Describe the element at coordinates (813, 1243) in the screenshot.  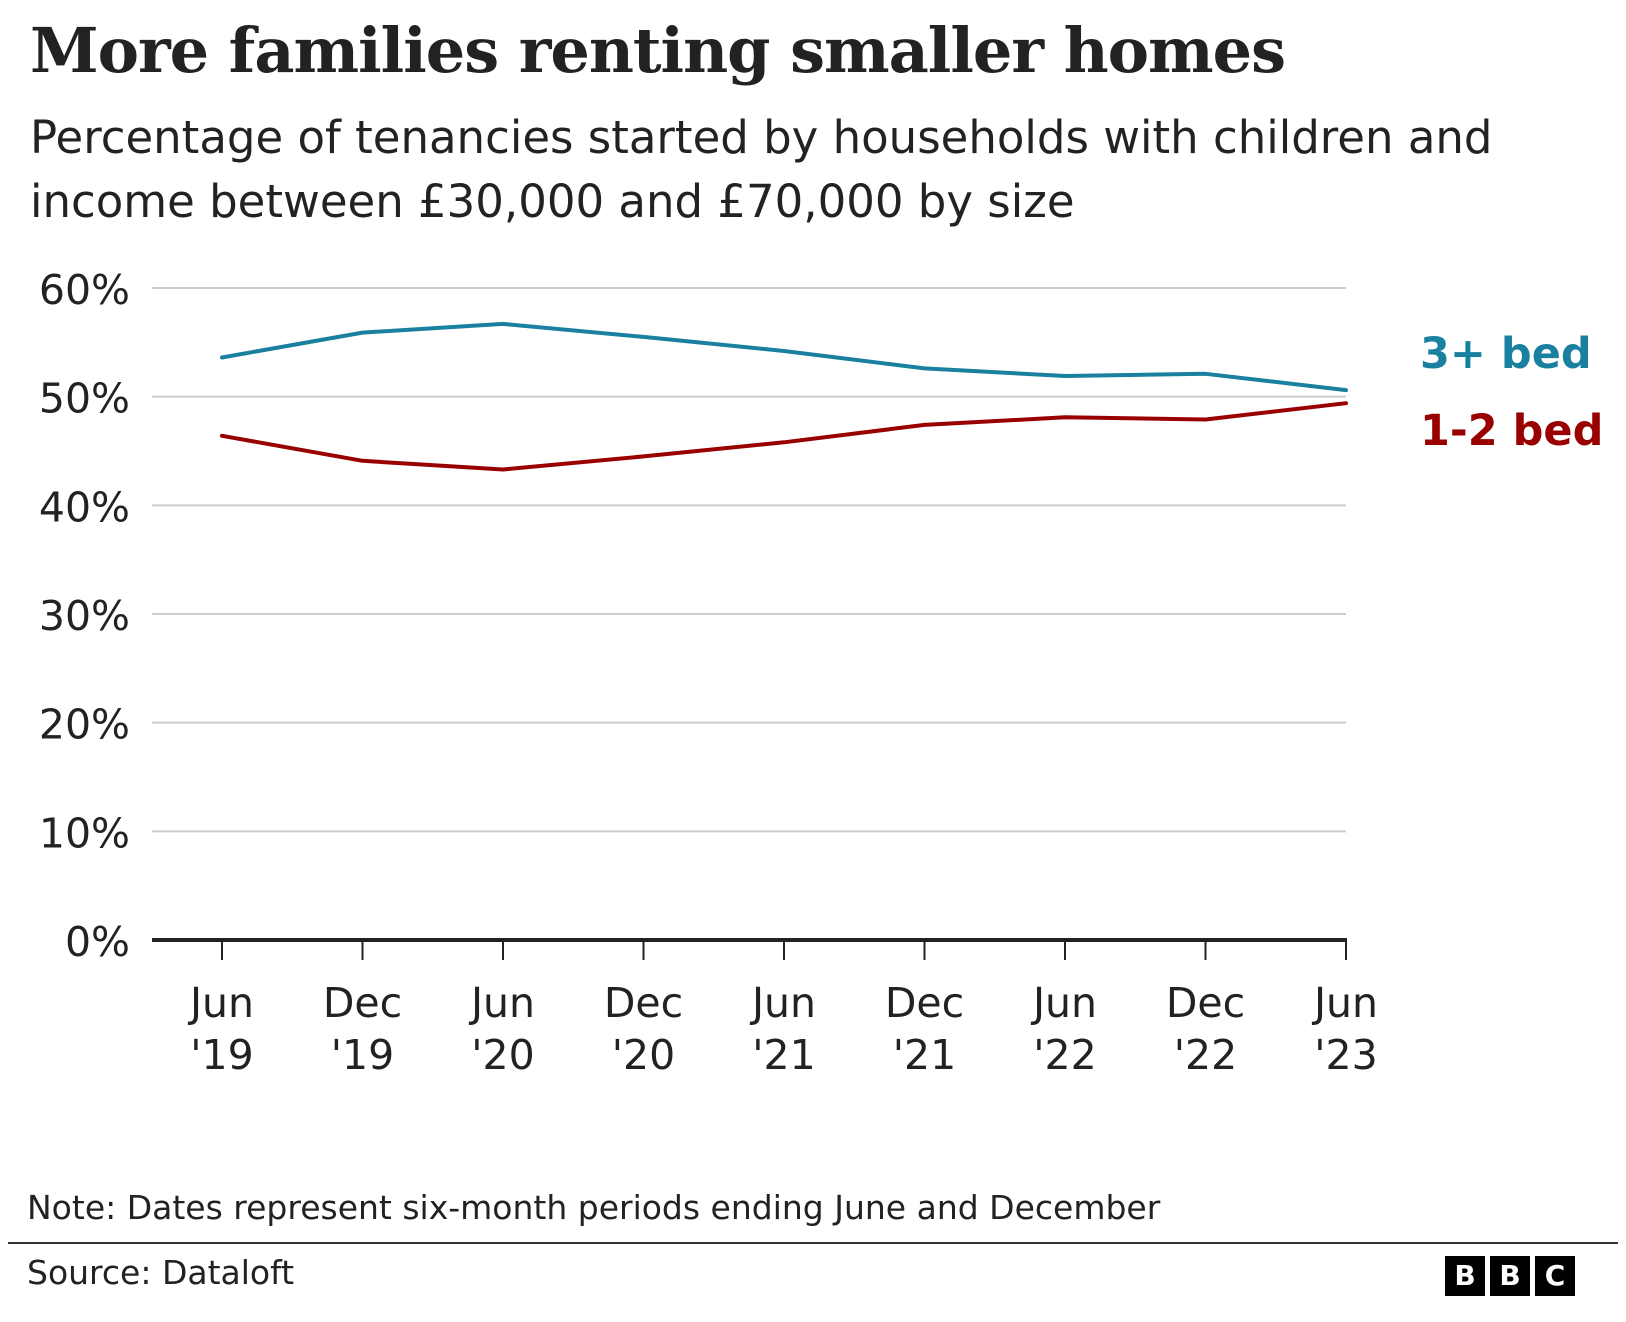
I see `footer-divider` at that location.